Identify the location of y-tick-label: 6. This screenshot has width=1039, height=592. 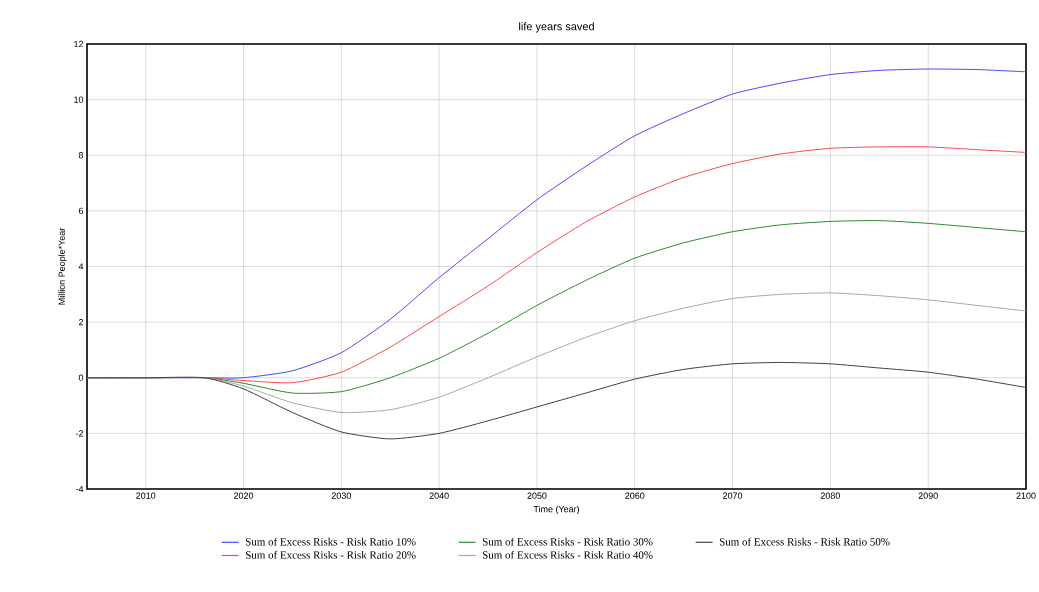
(81, 211).